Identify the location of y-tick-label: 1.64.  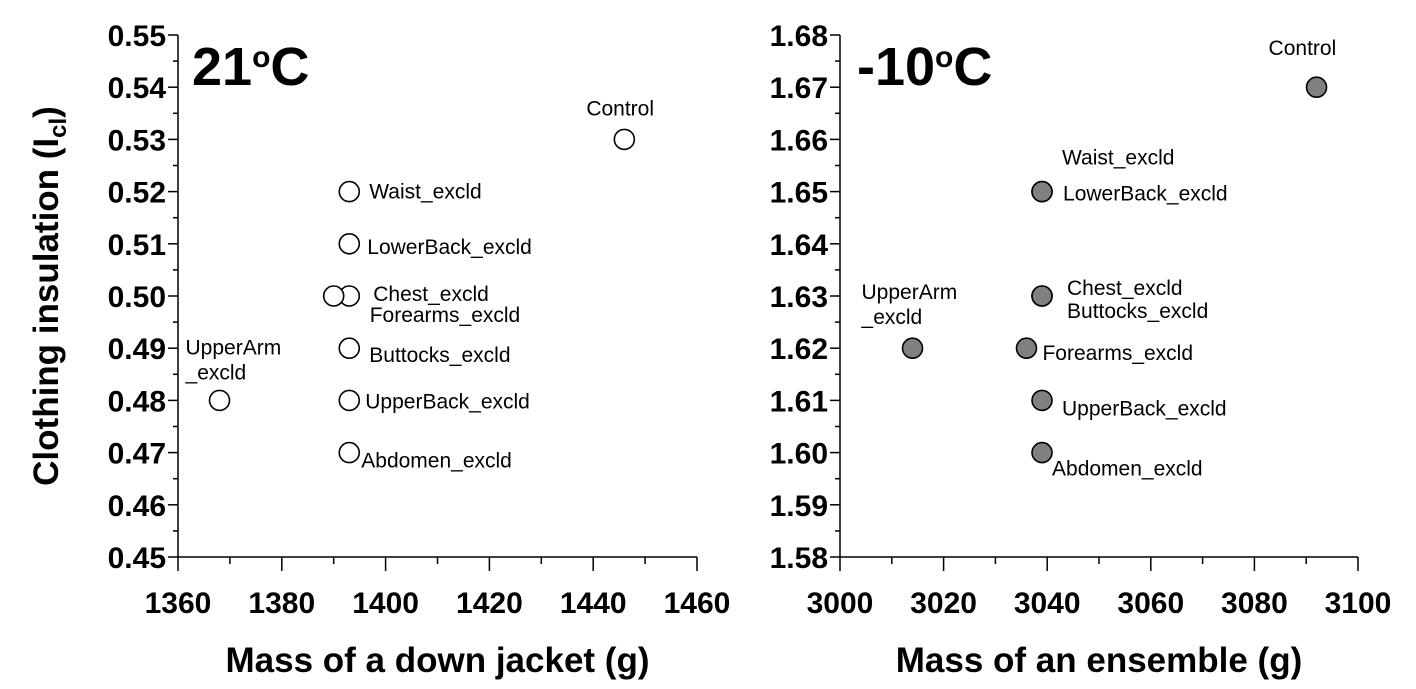
(799, 245).